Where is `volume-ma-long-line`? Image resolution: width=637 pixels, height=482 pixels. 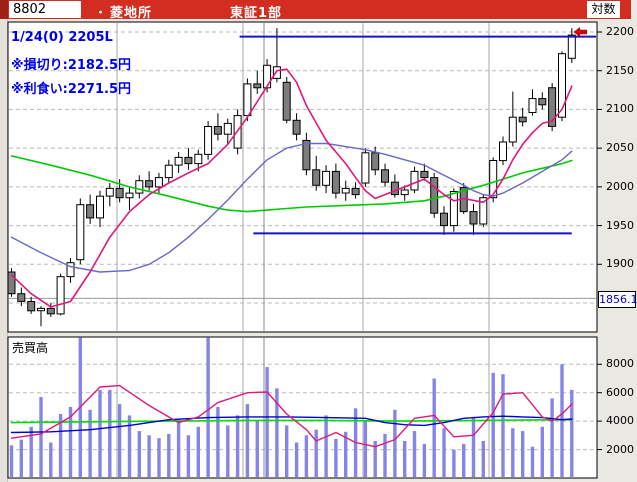 volume-ma-long-line is located at coordinates (291, 421).